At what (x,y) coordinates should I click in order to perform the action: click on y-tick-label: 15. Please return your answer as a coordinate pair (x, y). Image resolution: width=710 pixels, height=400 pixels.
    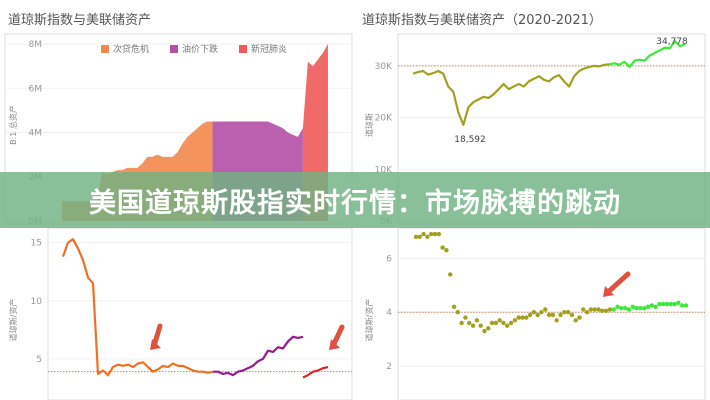
    Looking at the image, I should click on (36, 244).